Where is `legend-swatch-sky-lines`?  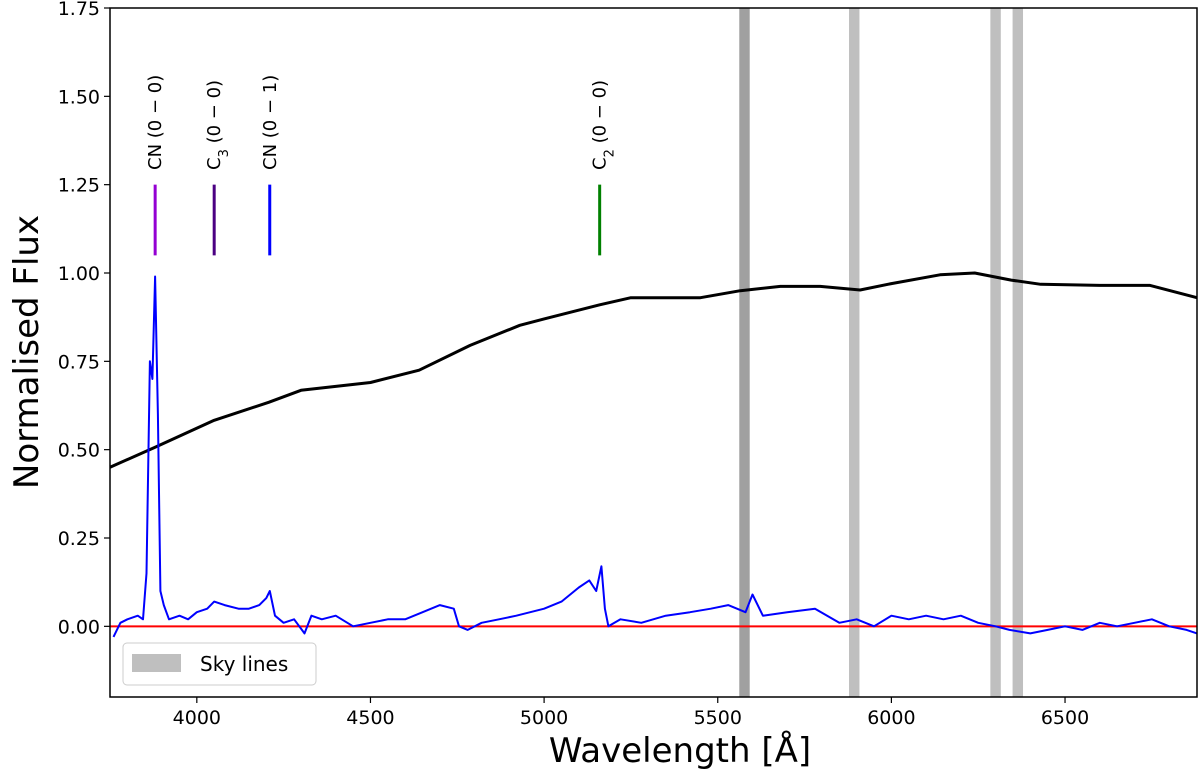
legend-swatch-sky-lines is located at coordinates (156, 663).